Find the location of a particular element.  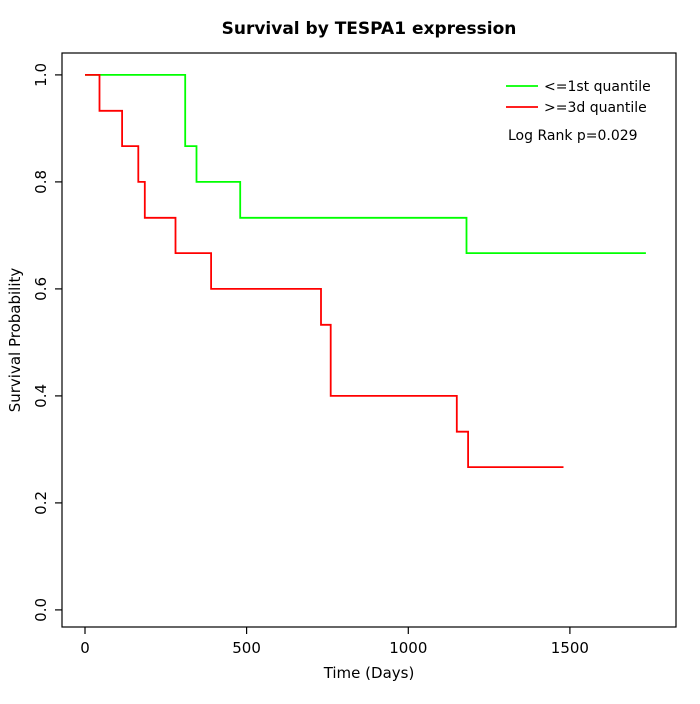

x-tick-label: 500 is located at coordinates (246, 648).